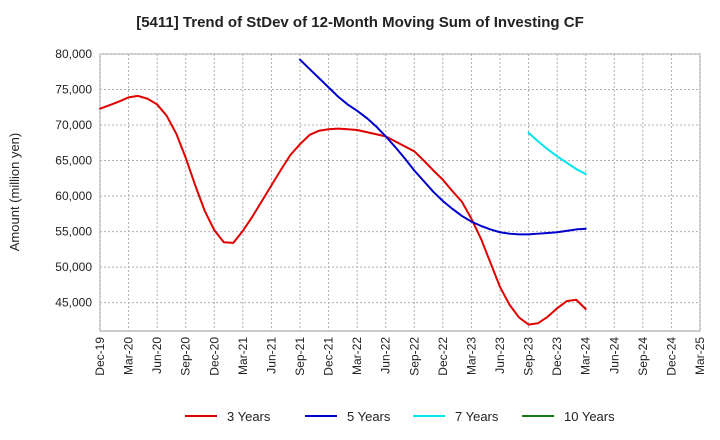 The height and width of the screenshot is (440, 720). Describe the element at coordinates (443, 356) in the screenshot. I see `x-tick-label: Dec-22` at that location.